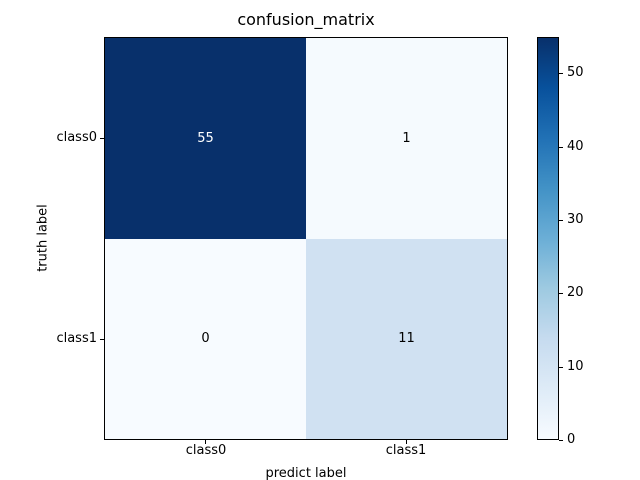 This screenshot has height=480, width=640. Describe the element at coordinates (575, 219) in the screenshot. I see `colorbar-tick-label-30: 30` at that location.